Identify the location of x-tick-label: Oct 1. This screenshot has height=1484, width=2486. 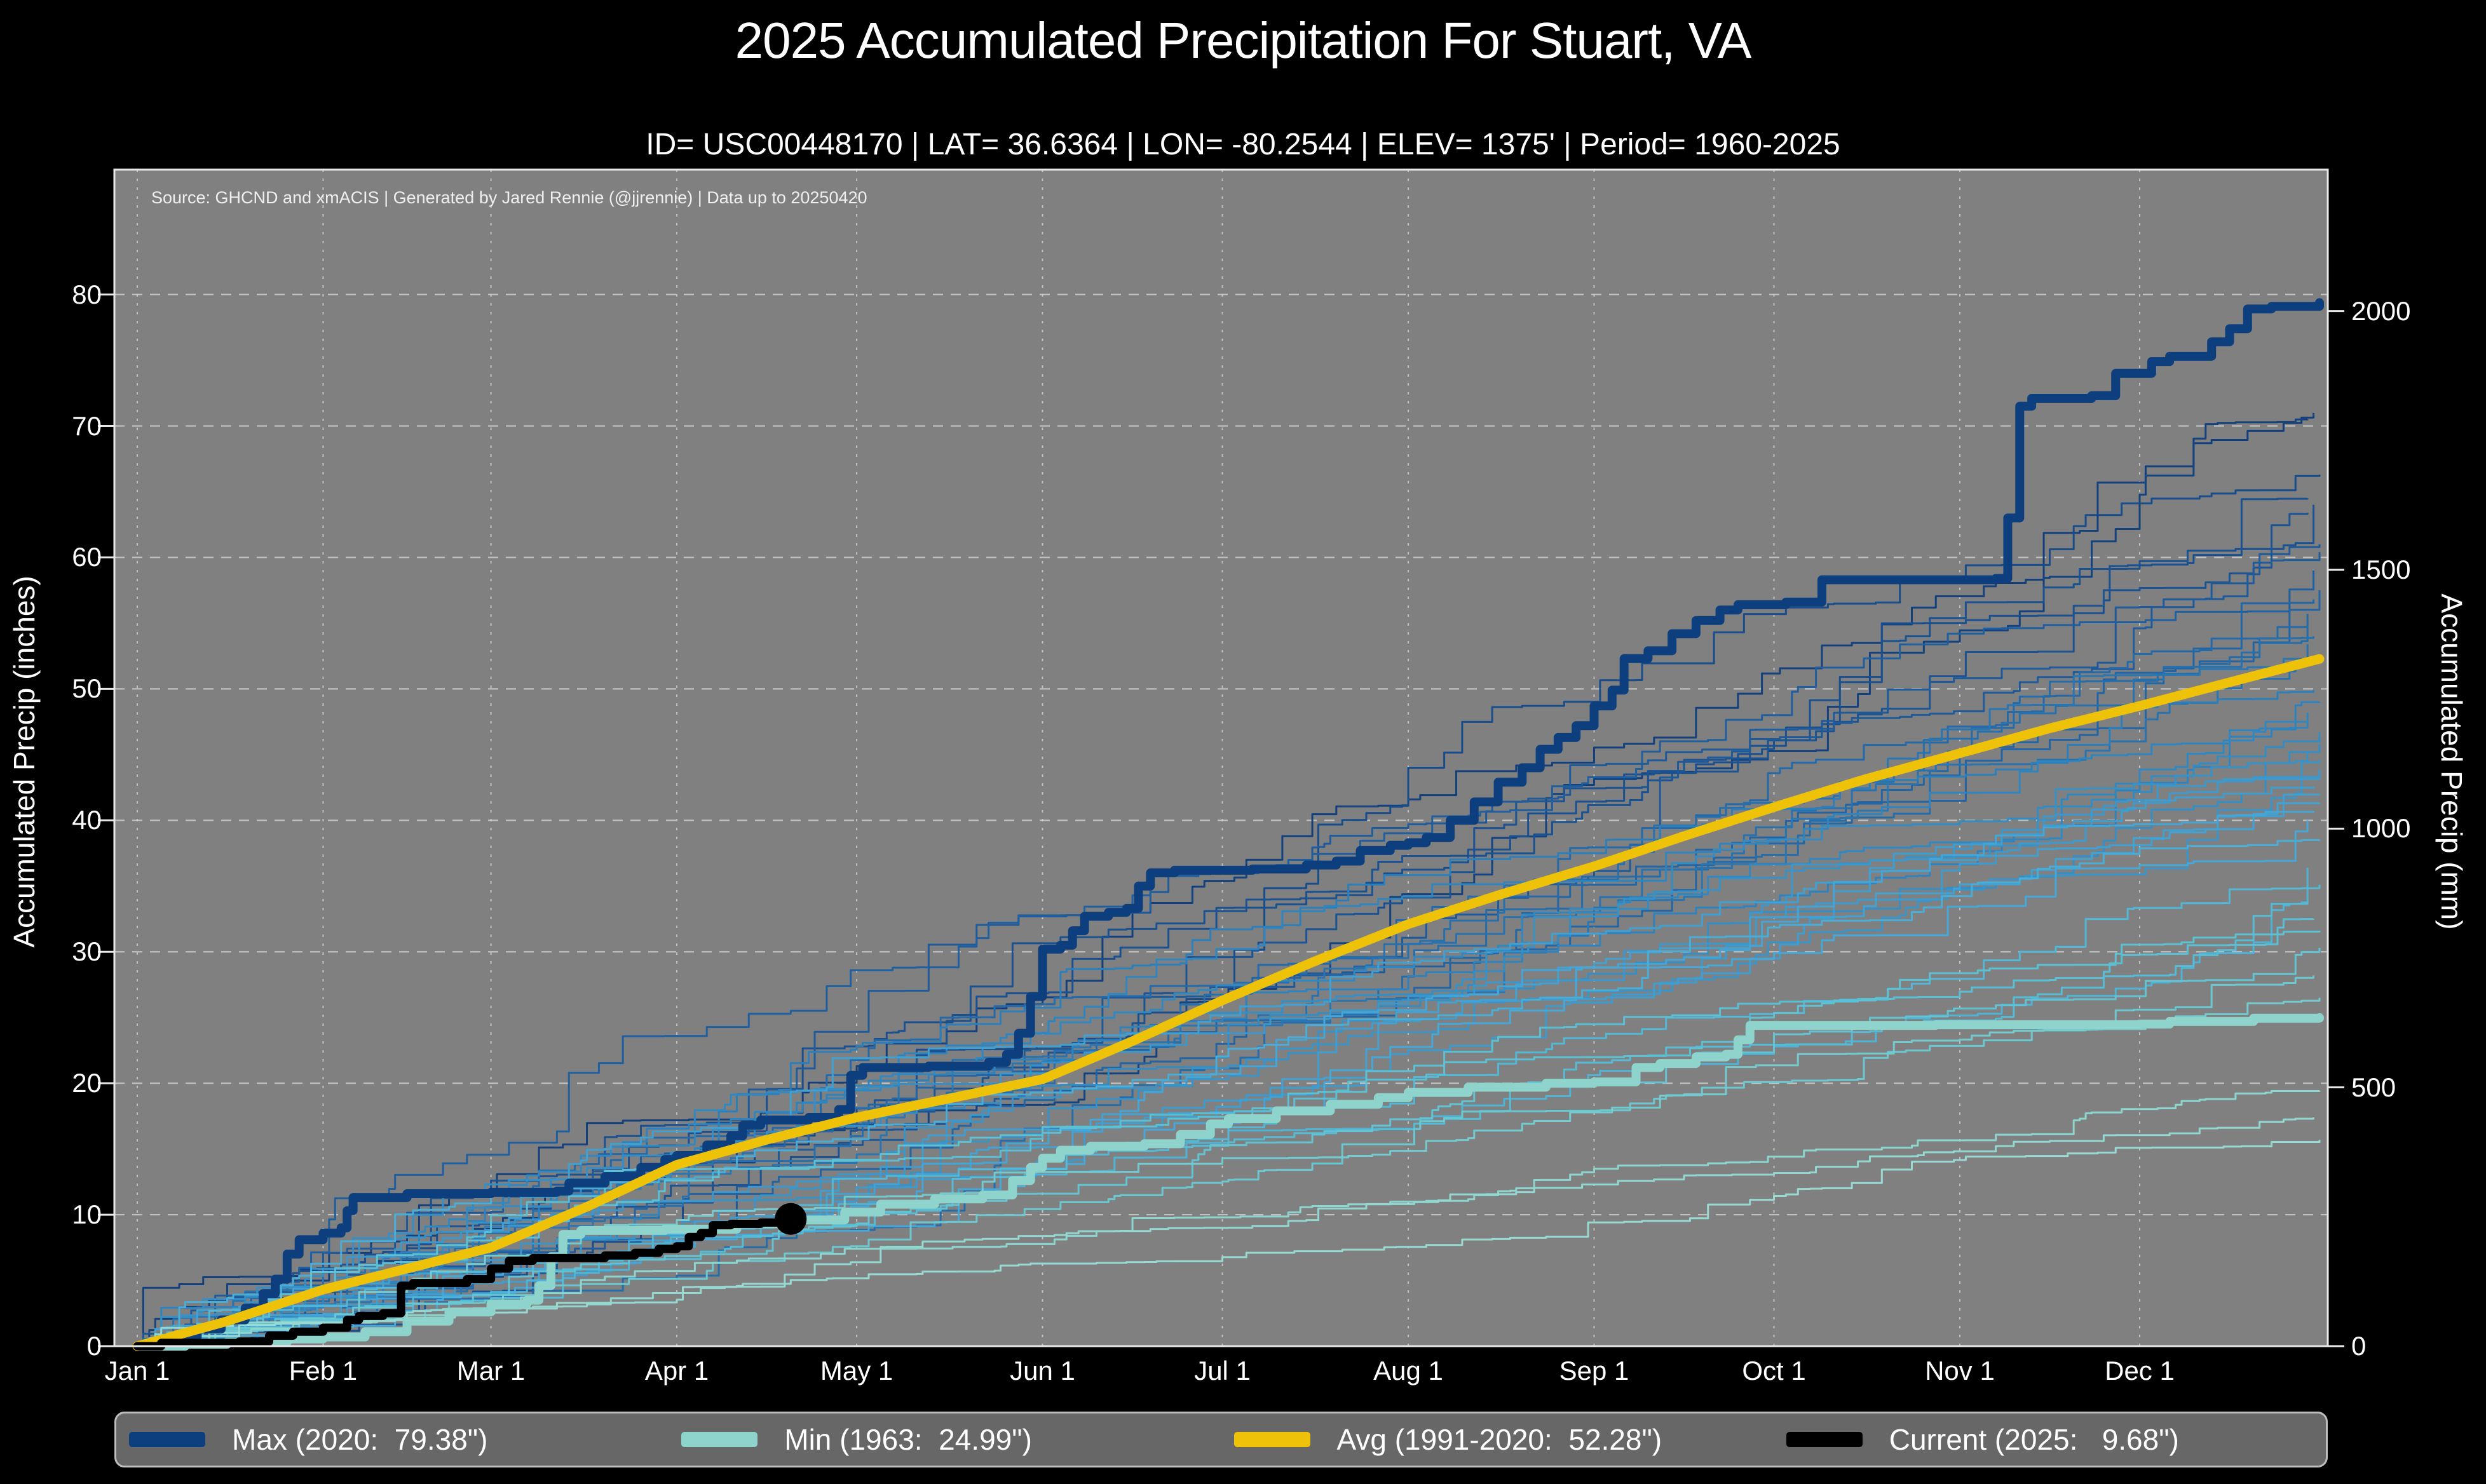
(1774, 1371).